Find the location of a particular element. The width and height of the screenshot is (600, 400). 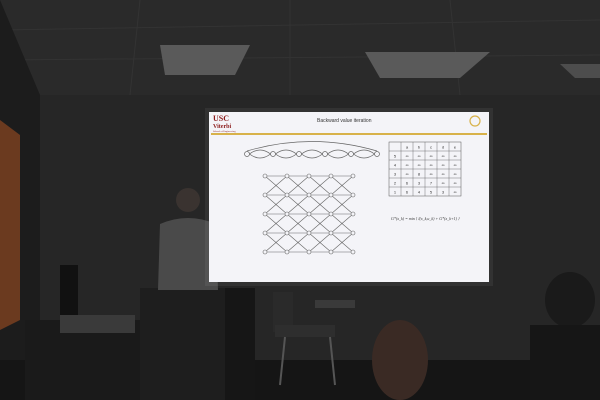

table-header-cell: b is located at coordinates (419, 147).